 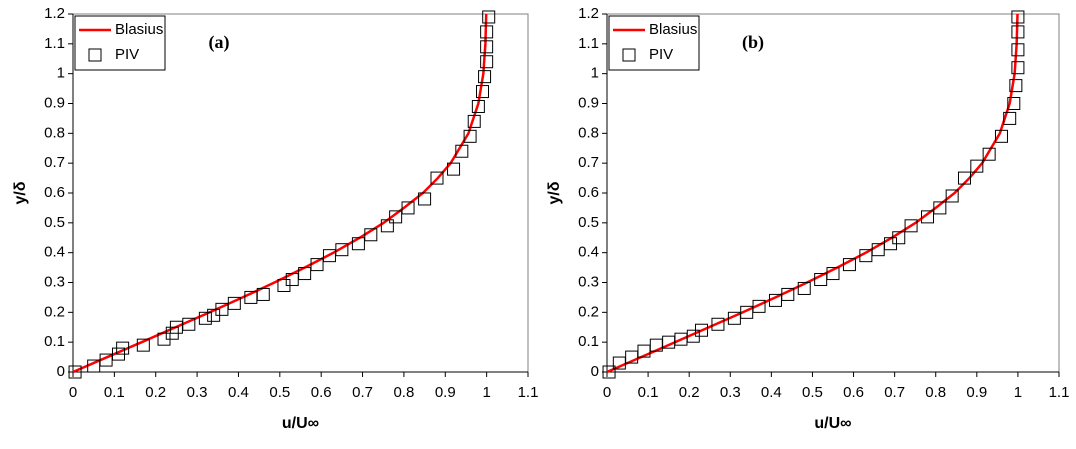 I want to click on y-tick-label: 1.1, so click(x=54, y=43).